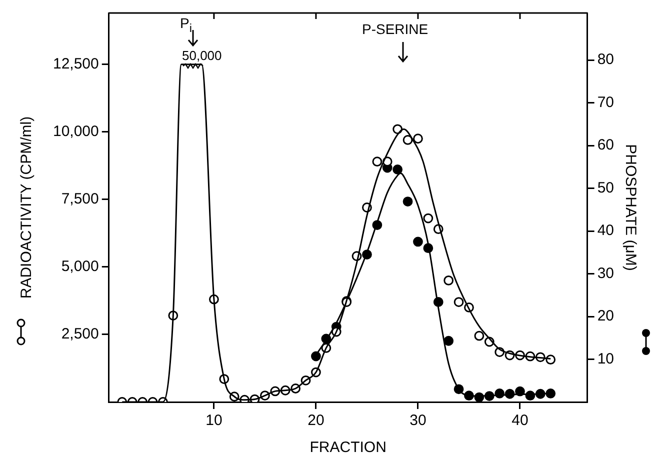  I want to click on y2-tick-label: 30, so click(605, 273).